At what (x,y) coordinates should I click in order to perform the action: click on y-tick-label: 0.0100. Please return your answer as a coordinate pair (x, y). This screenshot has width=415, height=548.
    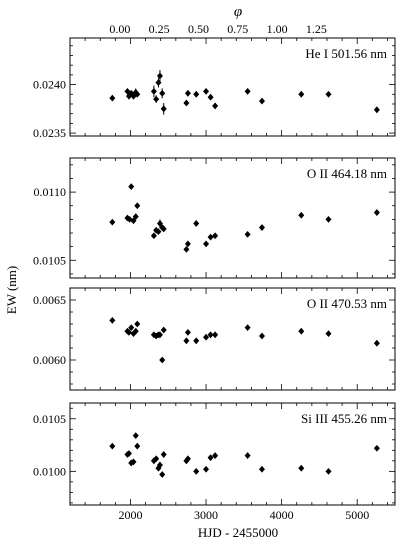
    Looking at the image, I should click on (49, 471).